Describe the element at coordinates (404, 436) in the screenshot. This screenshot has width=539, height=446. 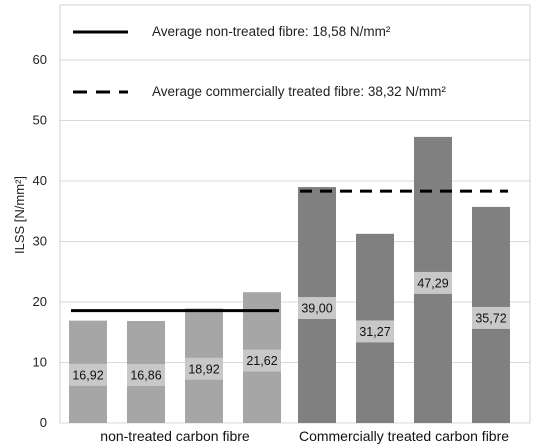
I see `category-label: Commercially treated carbon fibre` at that location.